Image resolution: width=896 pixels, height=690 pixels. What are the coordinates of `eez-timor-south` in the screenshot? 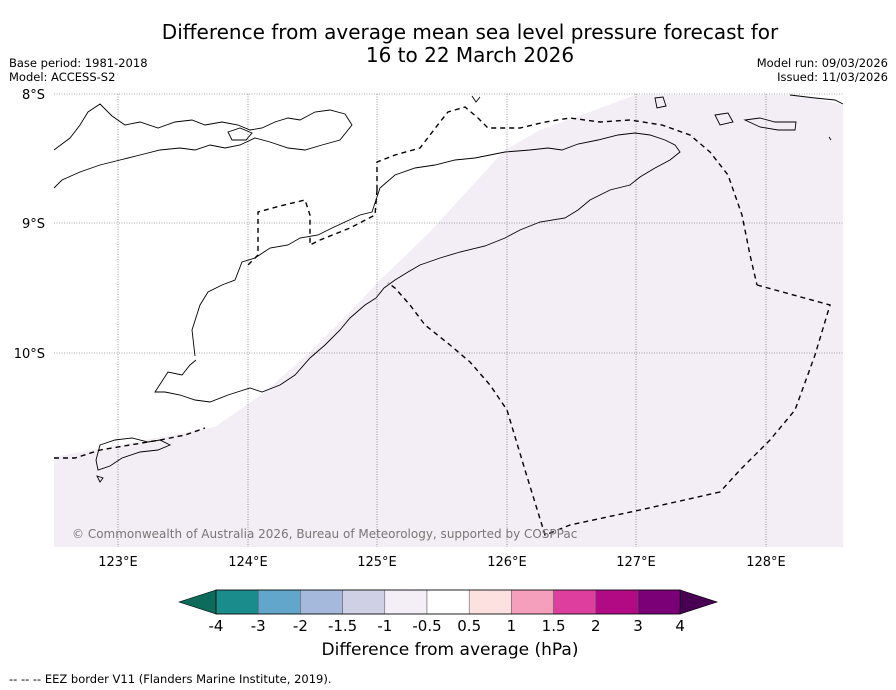 It's located at (130, 443).